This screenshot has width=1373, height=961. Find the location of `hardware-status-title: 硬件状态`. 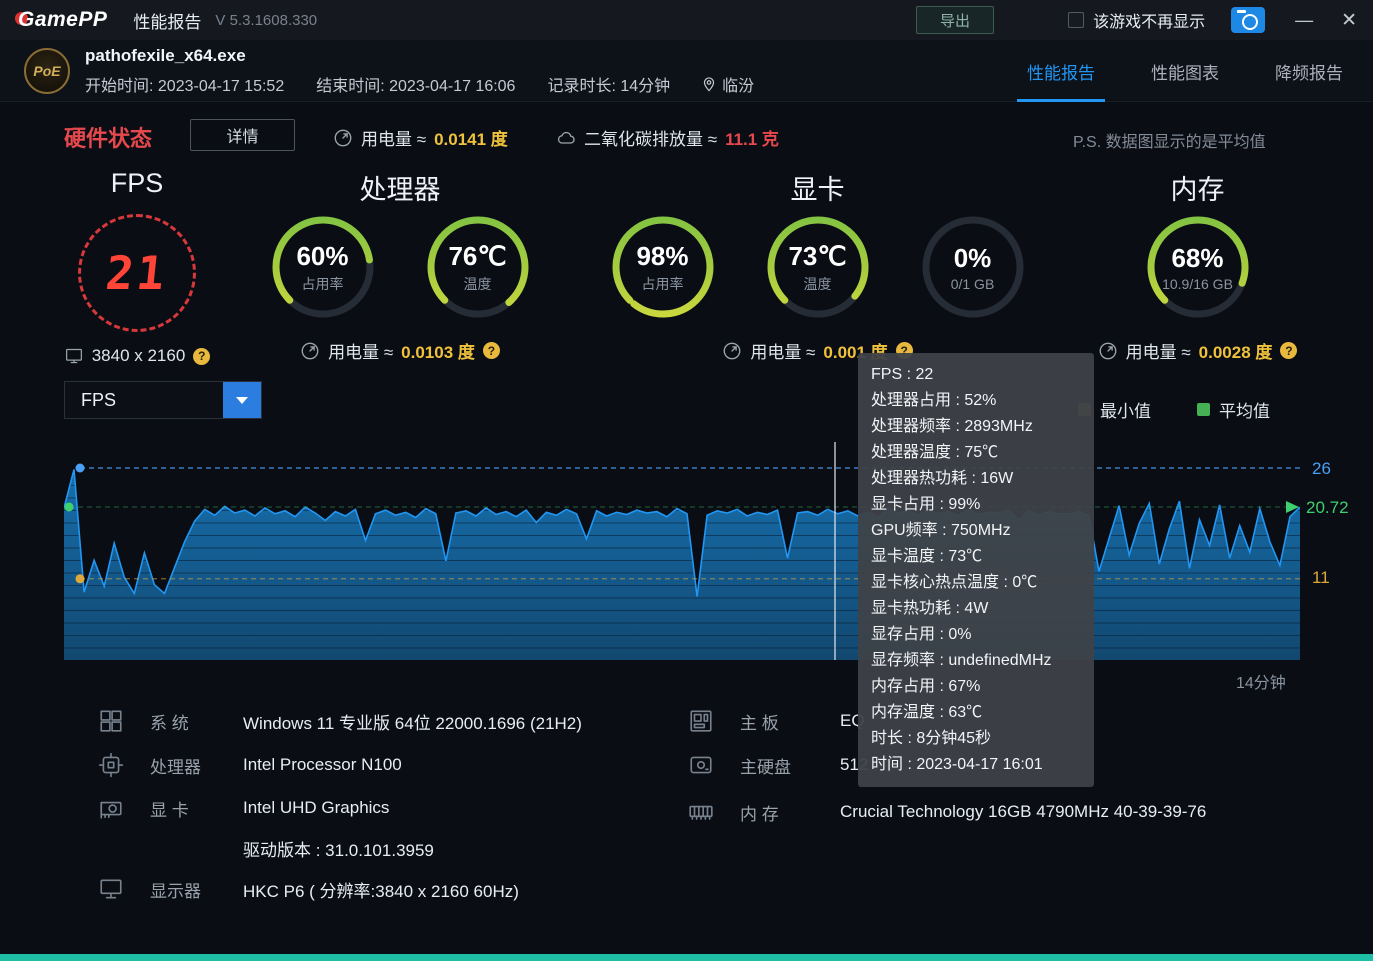

hardware-status-title: 硬件状态 is located at coordinates (108, 138).